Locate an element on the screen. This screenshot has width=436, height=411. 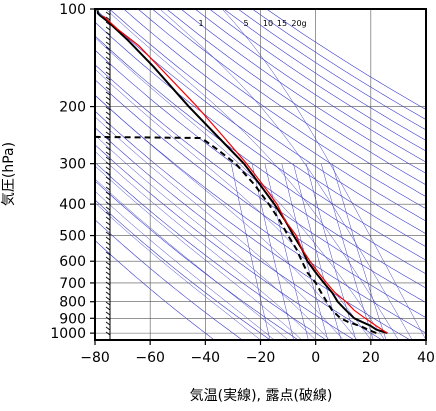
wind-barbs is located at coordinates (108, 174).